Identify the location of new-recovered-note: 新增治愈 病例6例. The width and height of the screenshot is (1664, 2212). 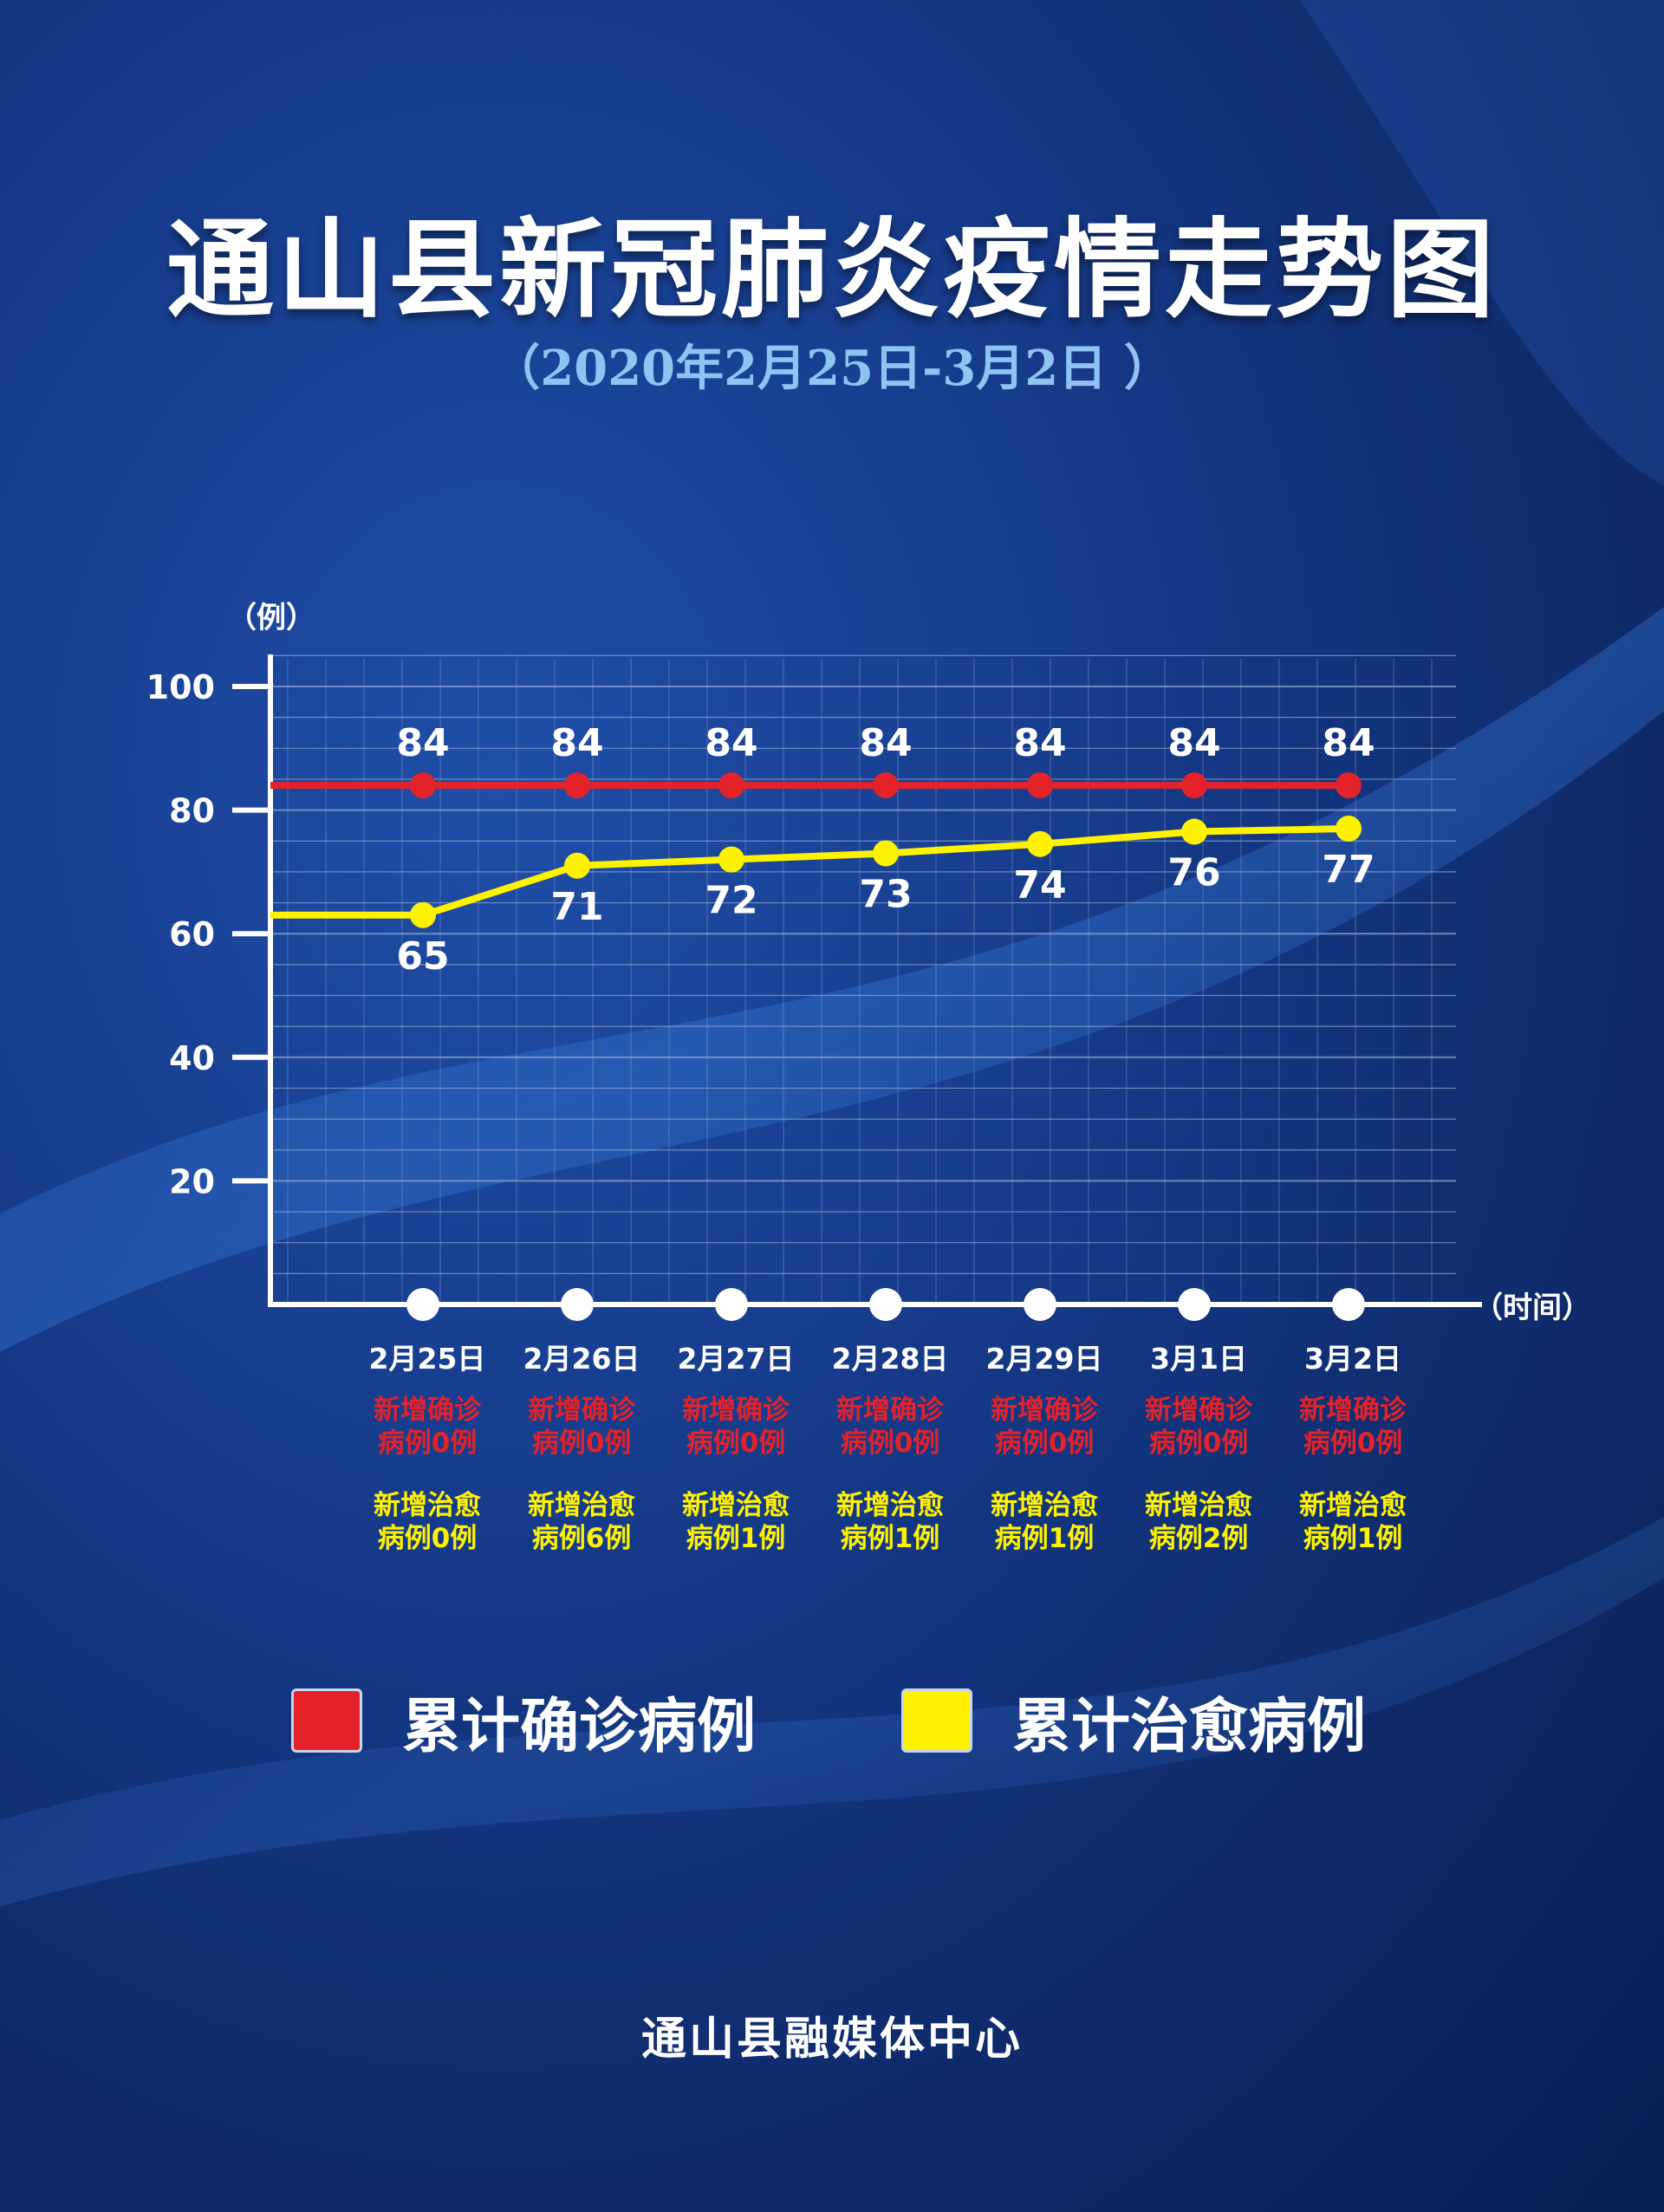
(581, 1522).